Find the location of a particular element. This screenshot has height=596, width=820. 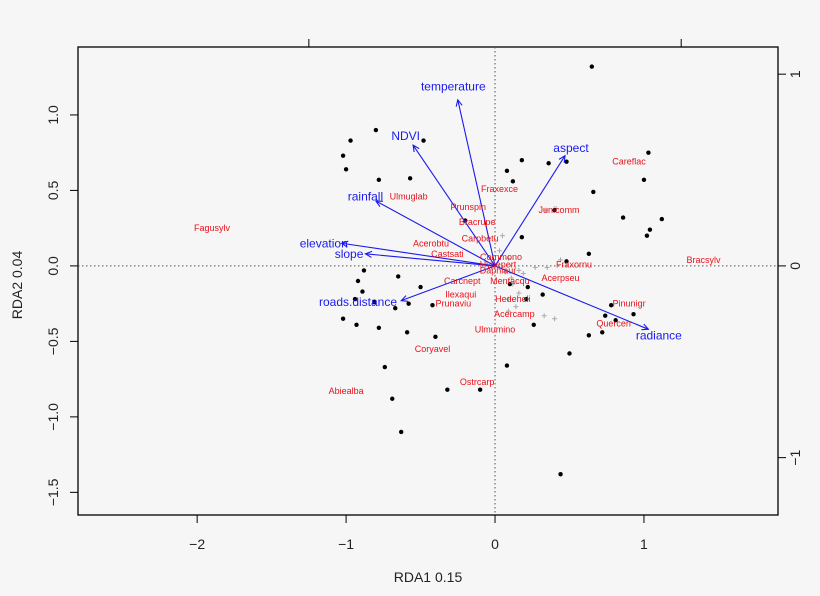

arrow-roads-distance is located at coordinates (448, 283).